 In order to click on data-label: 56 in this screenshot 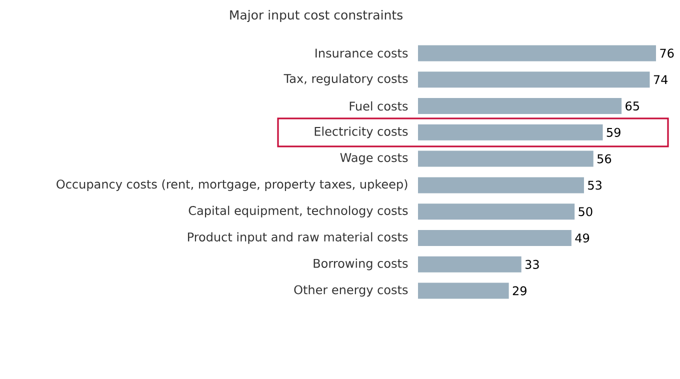, I will do `click(604, 159)`.